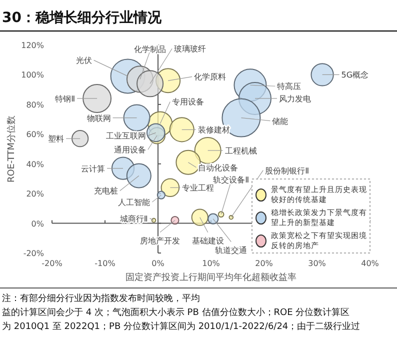  I want to click on y-tick-label: 0%, so click(37, 223).